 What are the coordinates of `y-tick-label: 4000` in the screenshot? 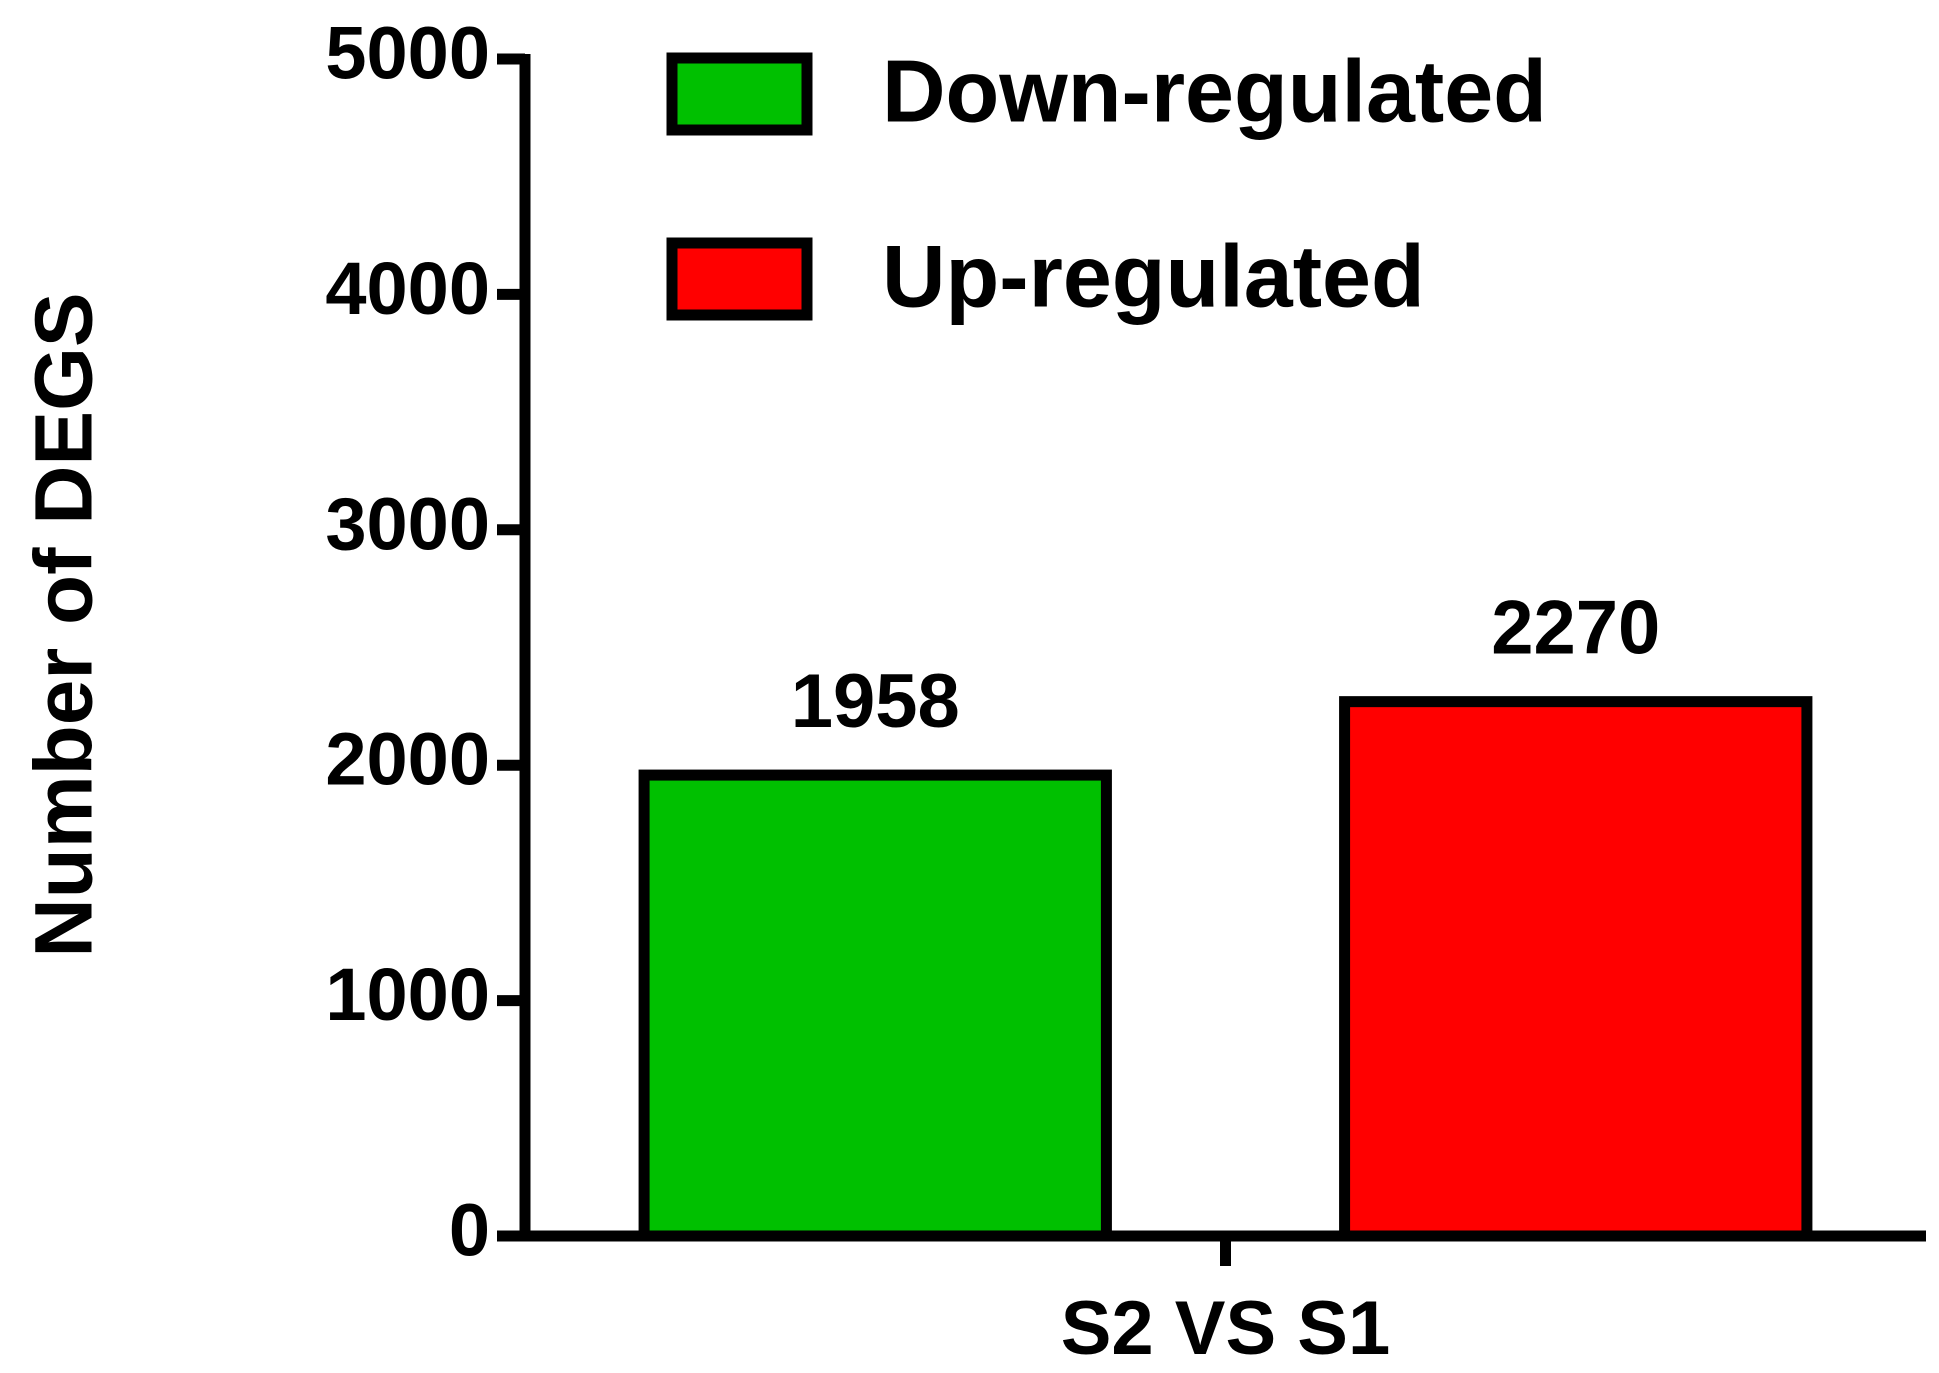 It's located at (407, 288).